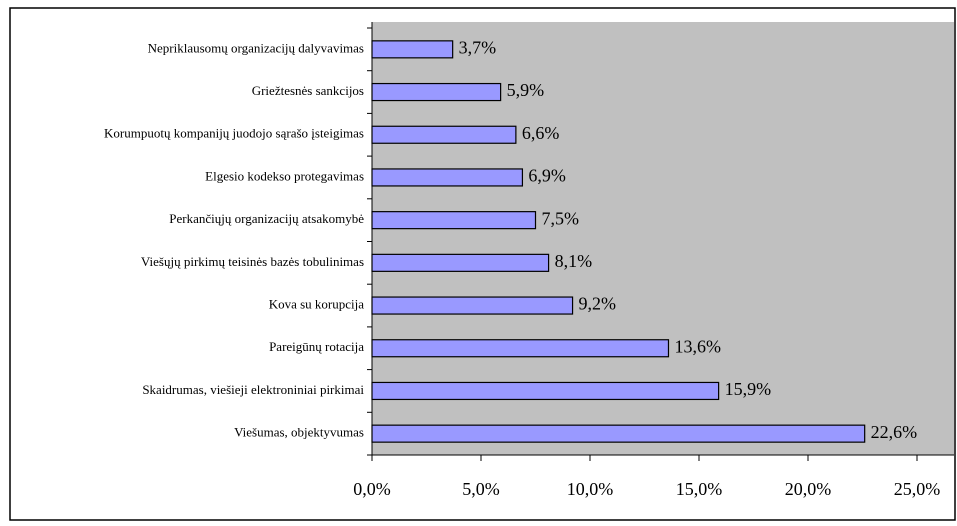 This screenshot has width=957, height=526. I want to click on value-label: 13,6%, so click(697, 346).